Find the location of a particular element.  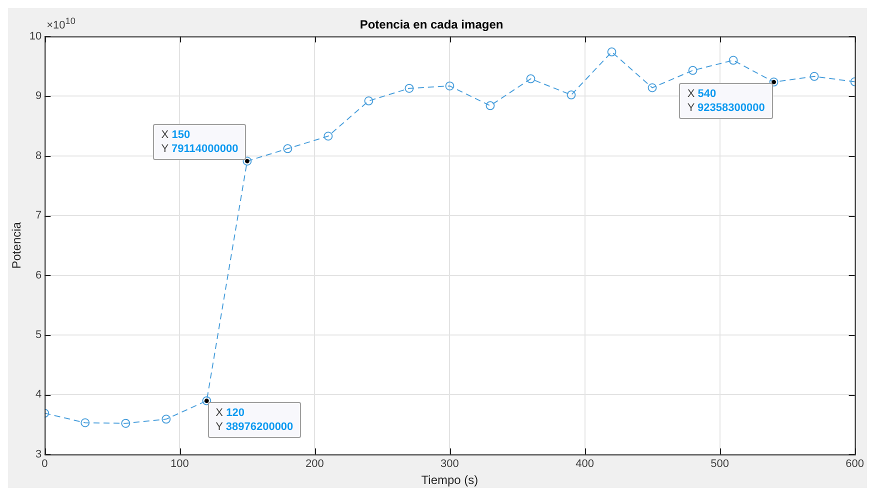

y-tick-label: 5 is located at coordinates (39, 335).